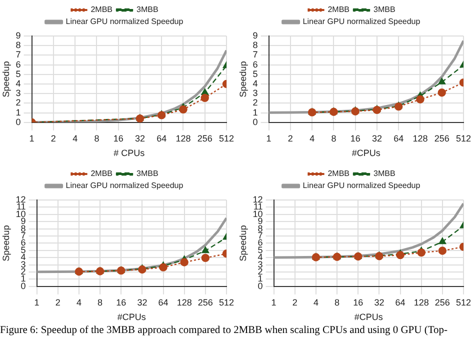  I want to click on x-axis-title: # CPUs, so click(130, 153).